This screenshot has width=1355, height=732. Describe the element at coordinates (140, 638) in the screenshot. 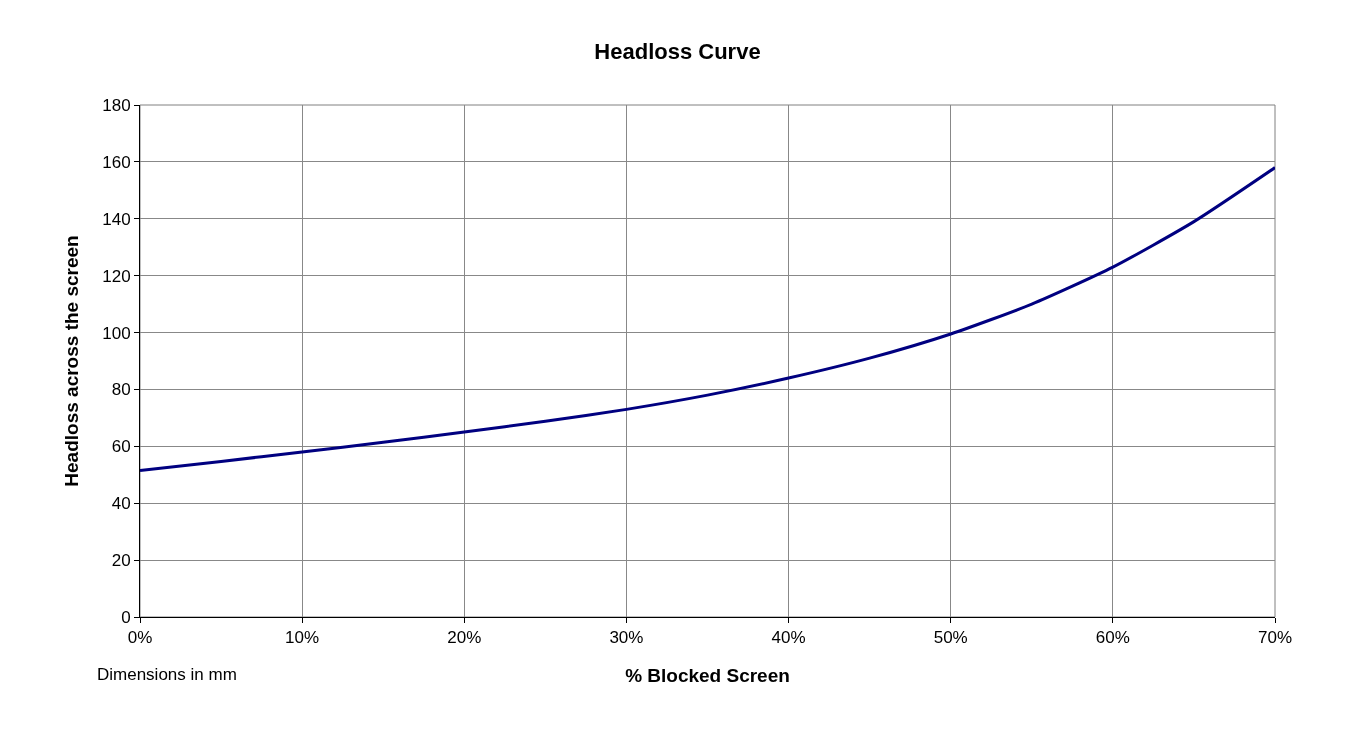

I see `x-tick-label: 0%` at that location.